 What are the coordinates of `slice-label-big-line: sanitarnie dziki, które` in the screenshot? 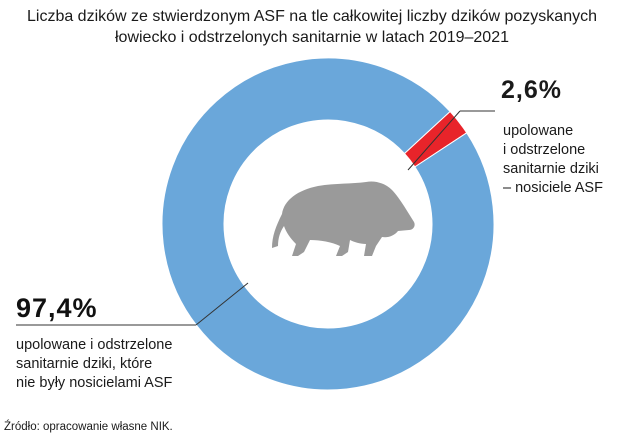 It's located at (84, 364).